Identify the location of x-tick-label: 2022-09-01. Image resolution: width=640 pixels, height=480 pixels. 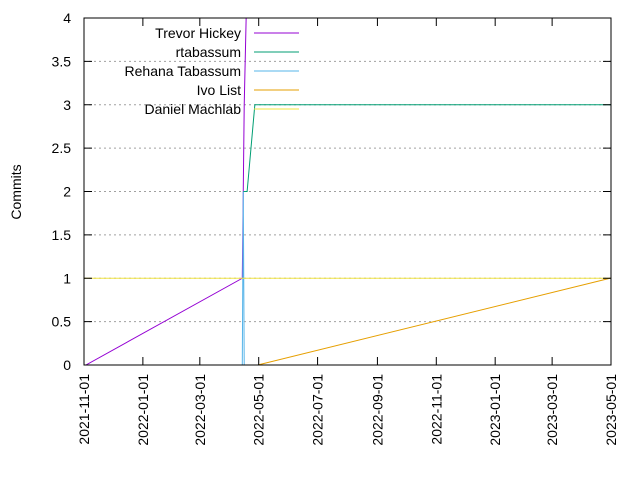
(377, 410).